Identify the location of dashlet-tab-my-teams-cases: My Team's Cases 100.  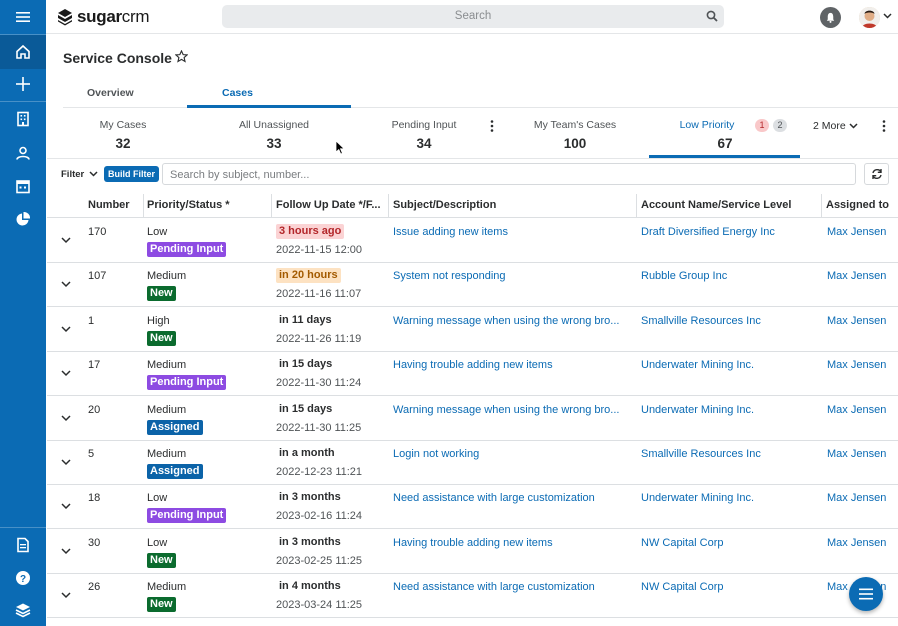
(575, 135).